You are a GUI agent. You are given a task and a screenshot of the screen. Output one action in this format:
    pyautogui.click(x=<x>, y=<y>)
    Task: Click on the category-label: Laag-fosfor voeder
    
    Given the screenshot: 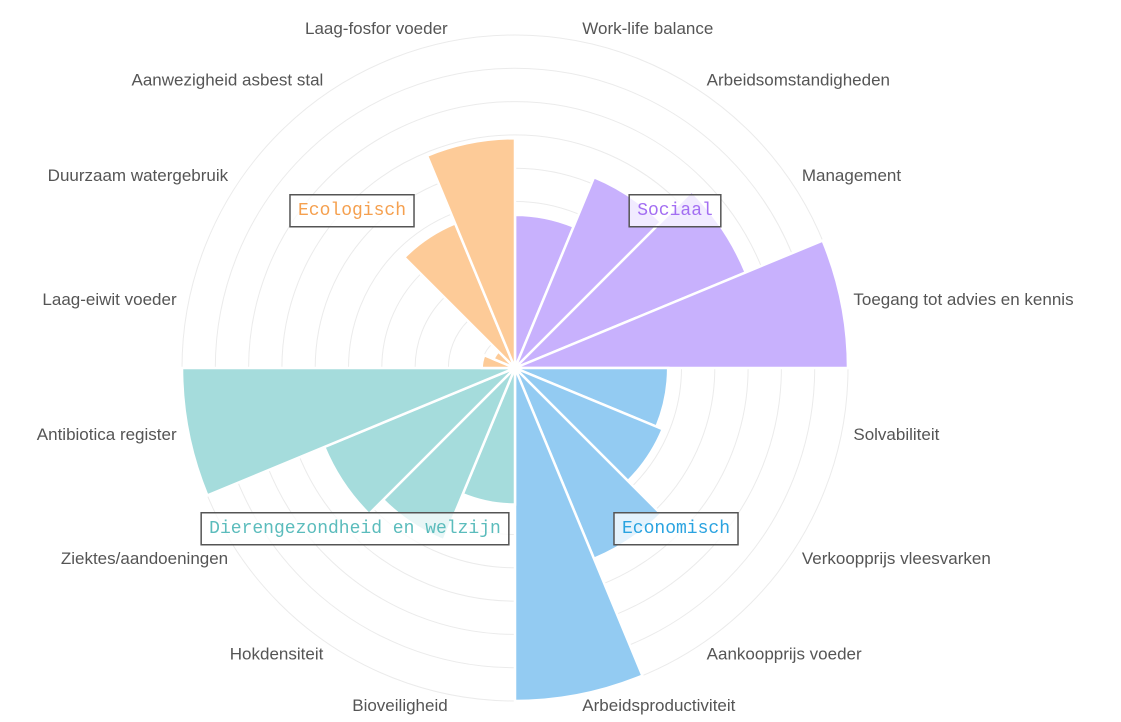 What is the action you would take?
    pyautogui.click(x=376, y=28)
    